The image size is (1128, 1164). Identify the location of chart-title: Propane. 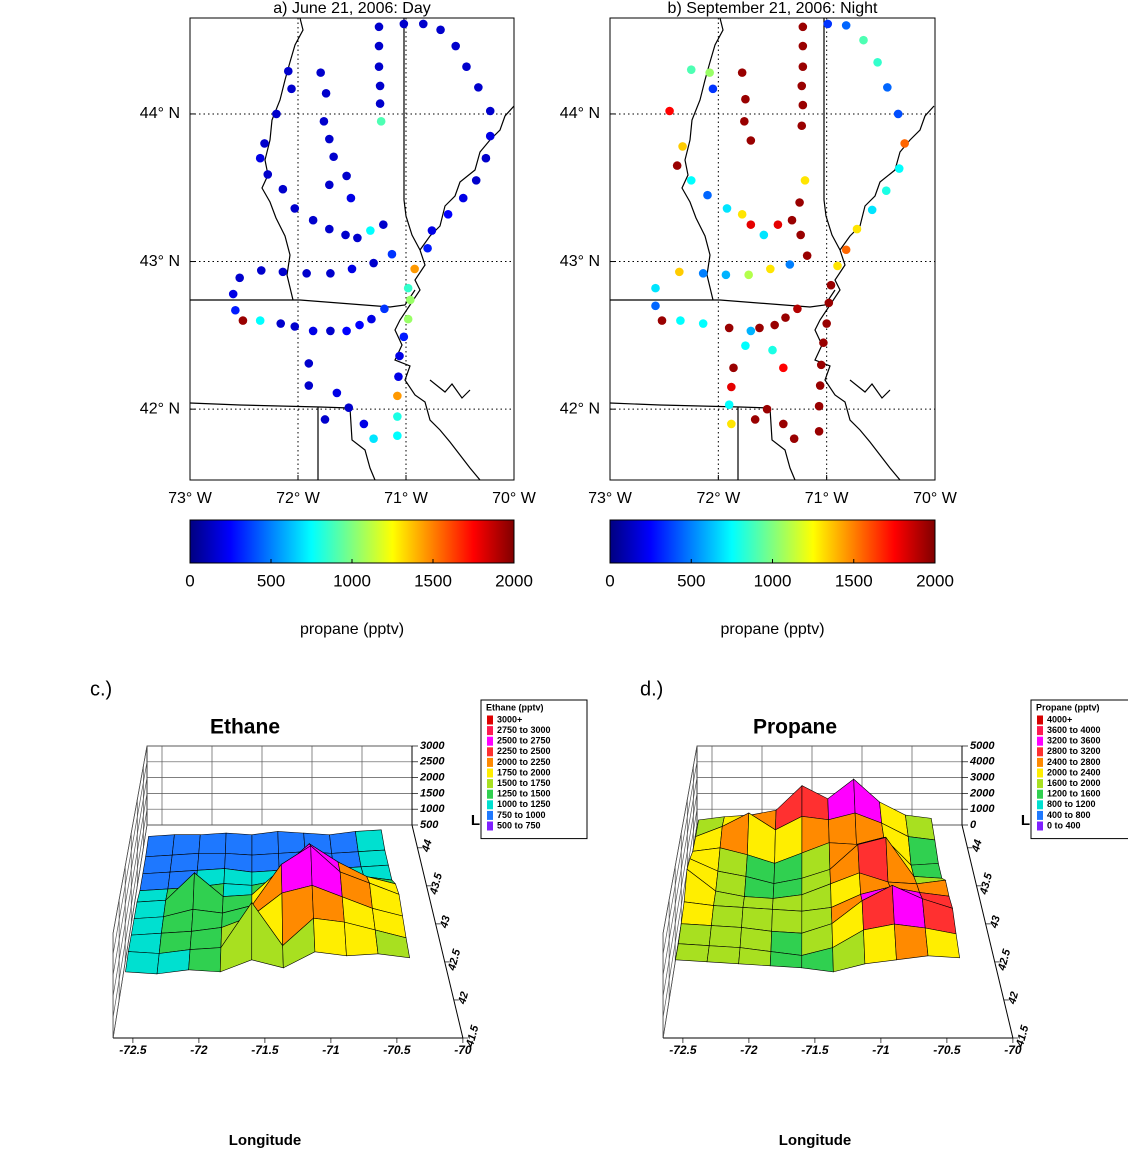
(795, 727).